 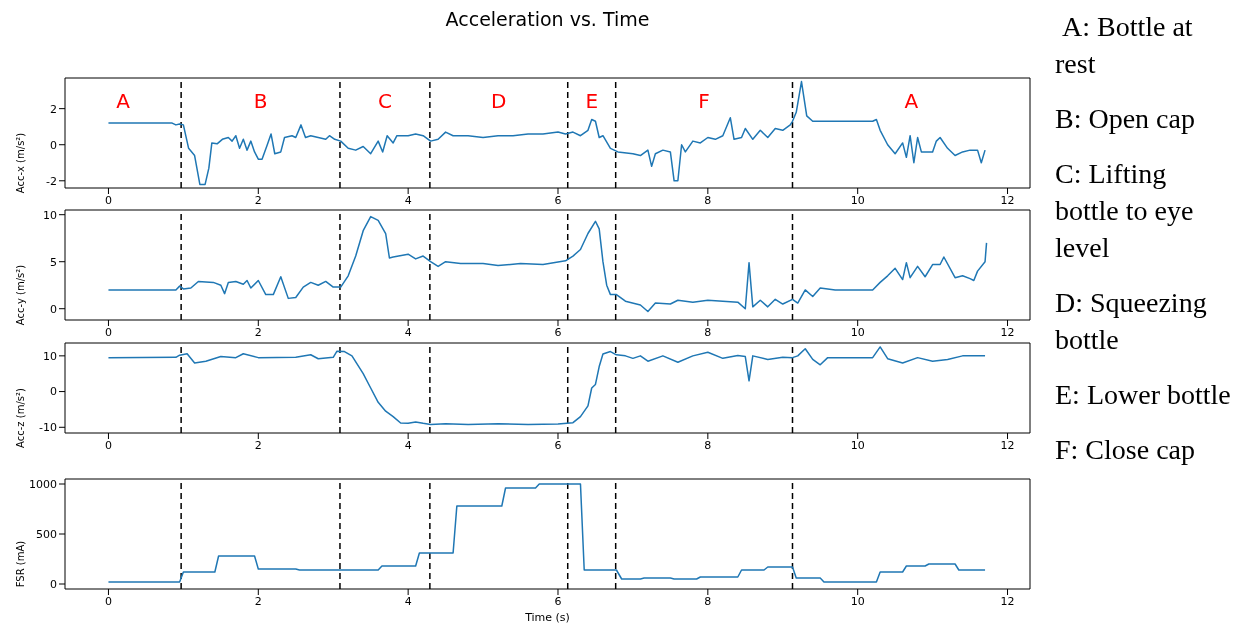 I want to click on y-tick-label: 500, so click(x=46, y=534).